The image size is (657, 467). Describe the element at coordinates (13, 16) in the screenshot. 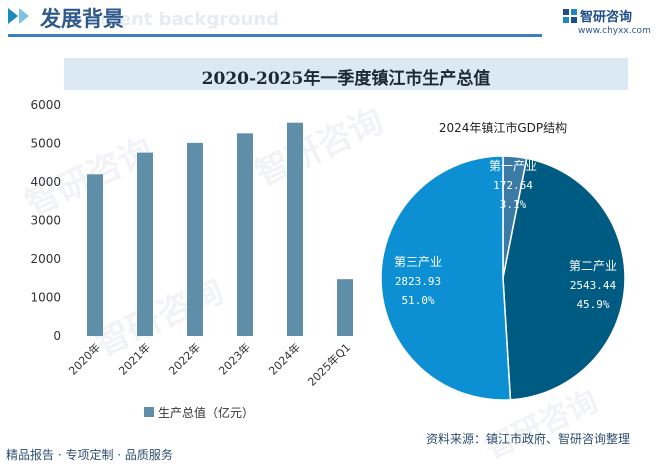

I see `header-arrow-icon` at that location.